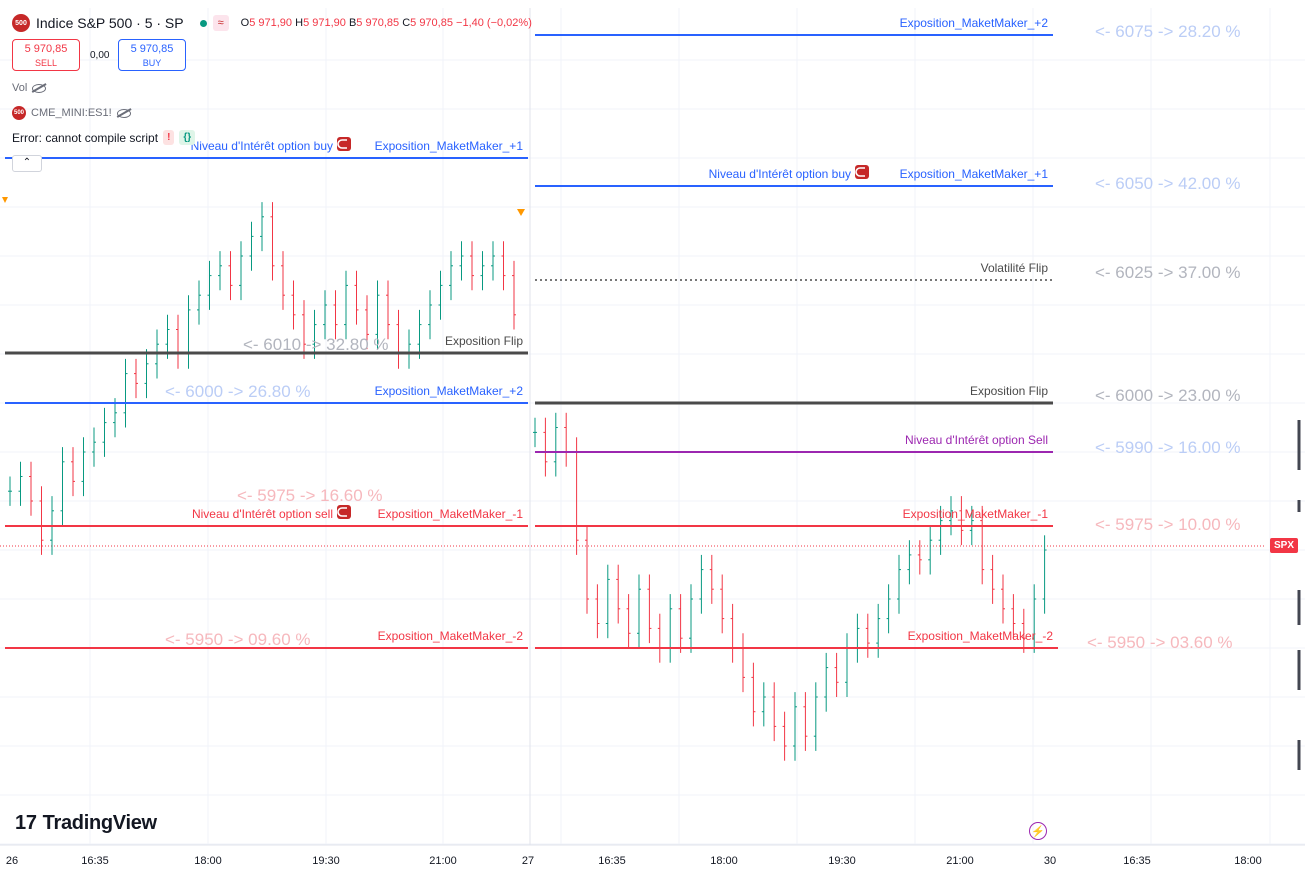  Describe the element at coordinates (1168, 447) in the screenshot. I see `level-annotation: <- 5990 -> 16.00 %` at that location.